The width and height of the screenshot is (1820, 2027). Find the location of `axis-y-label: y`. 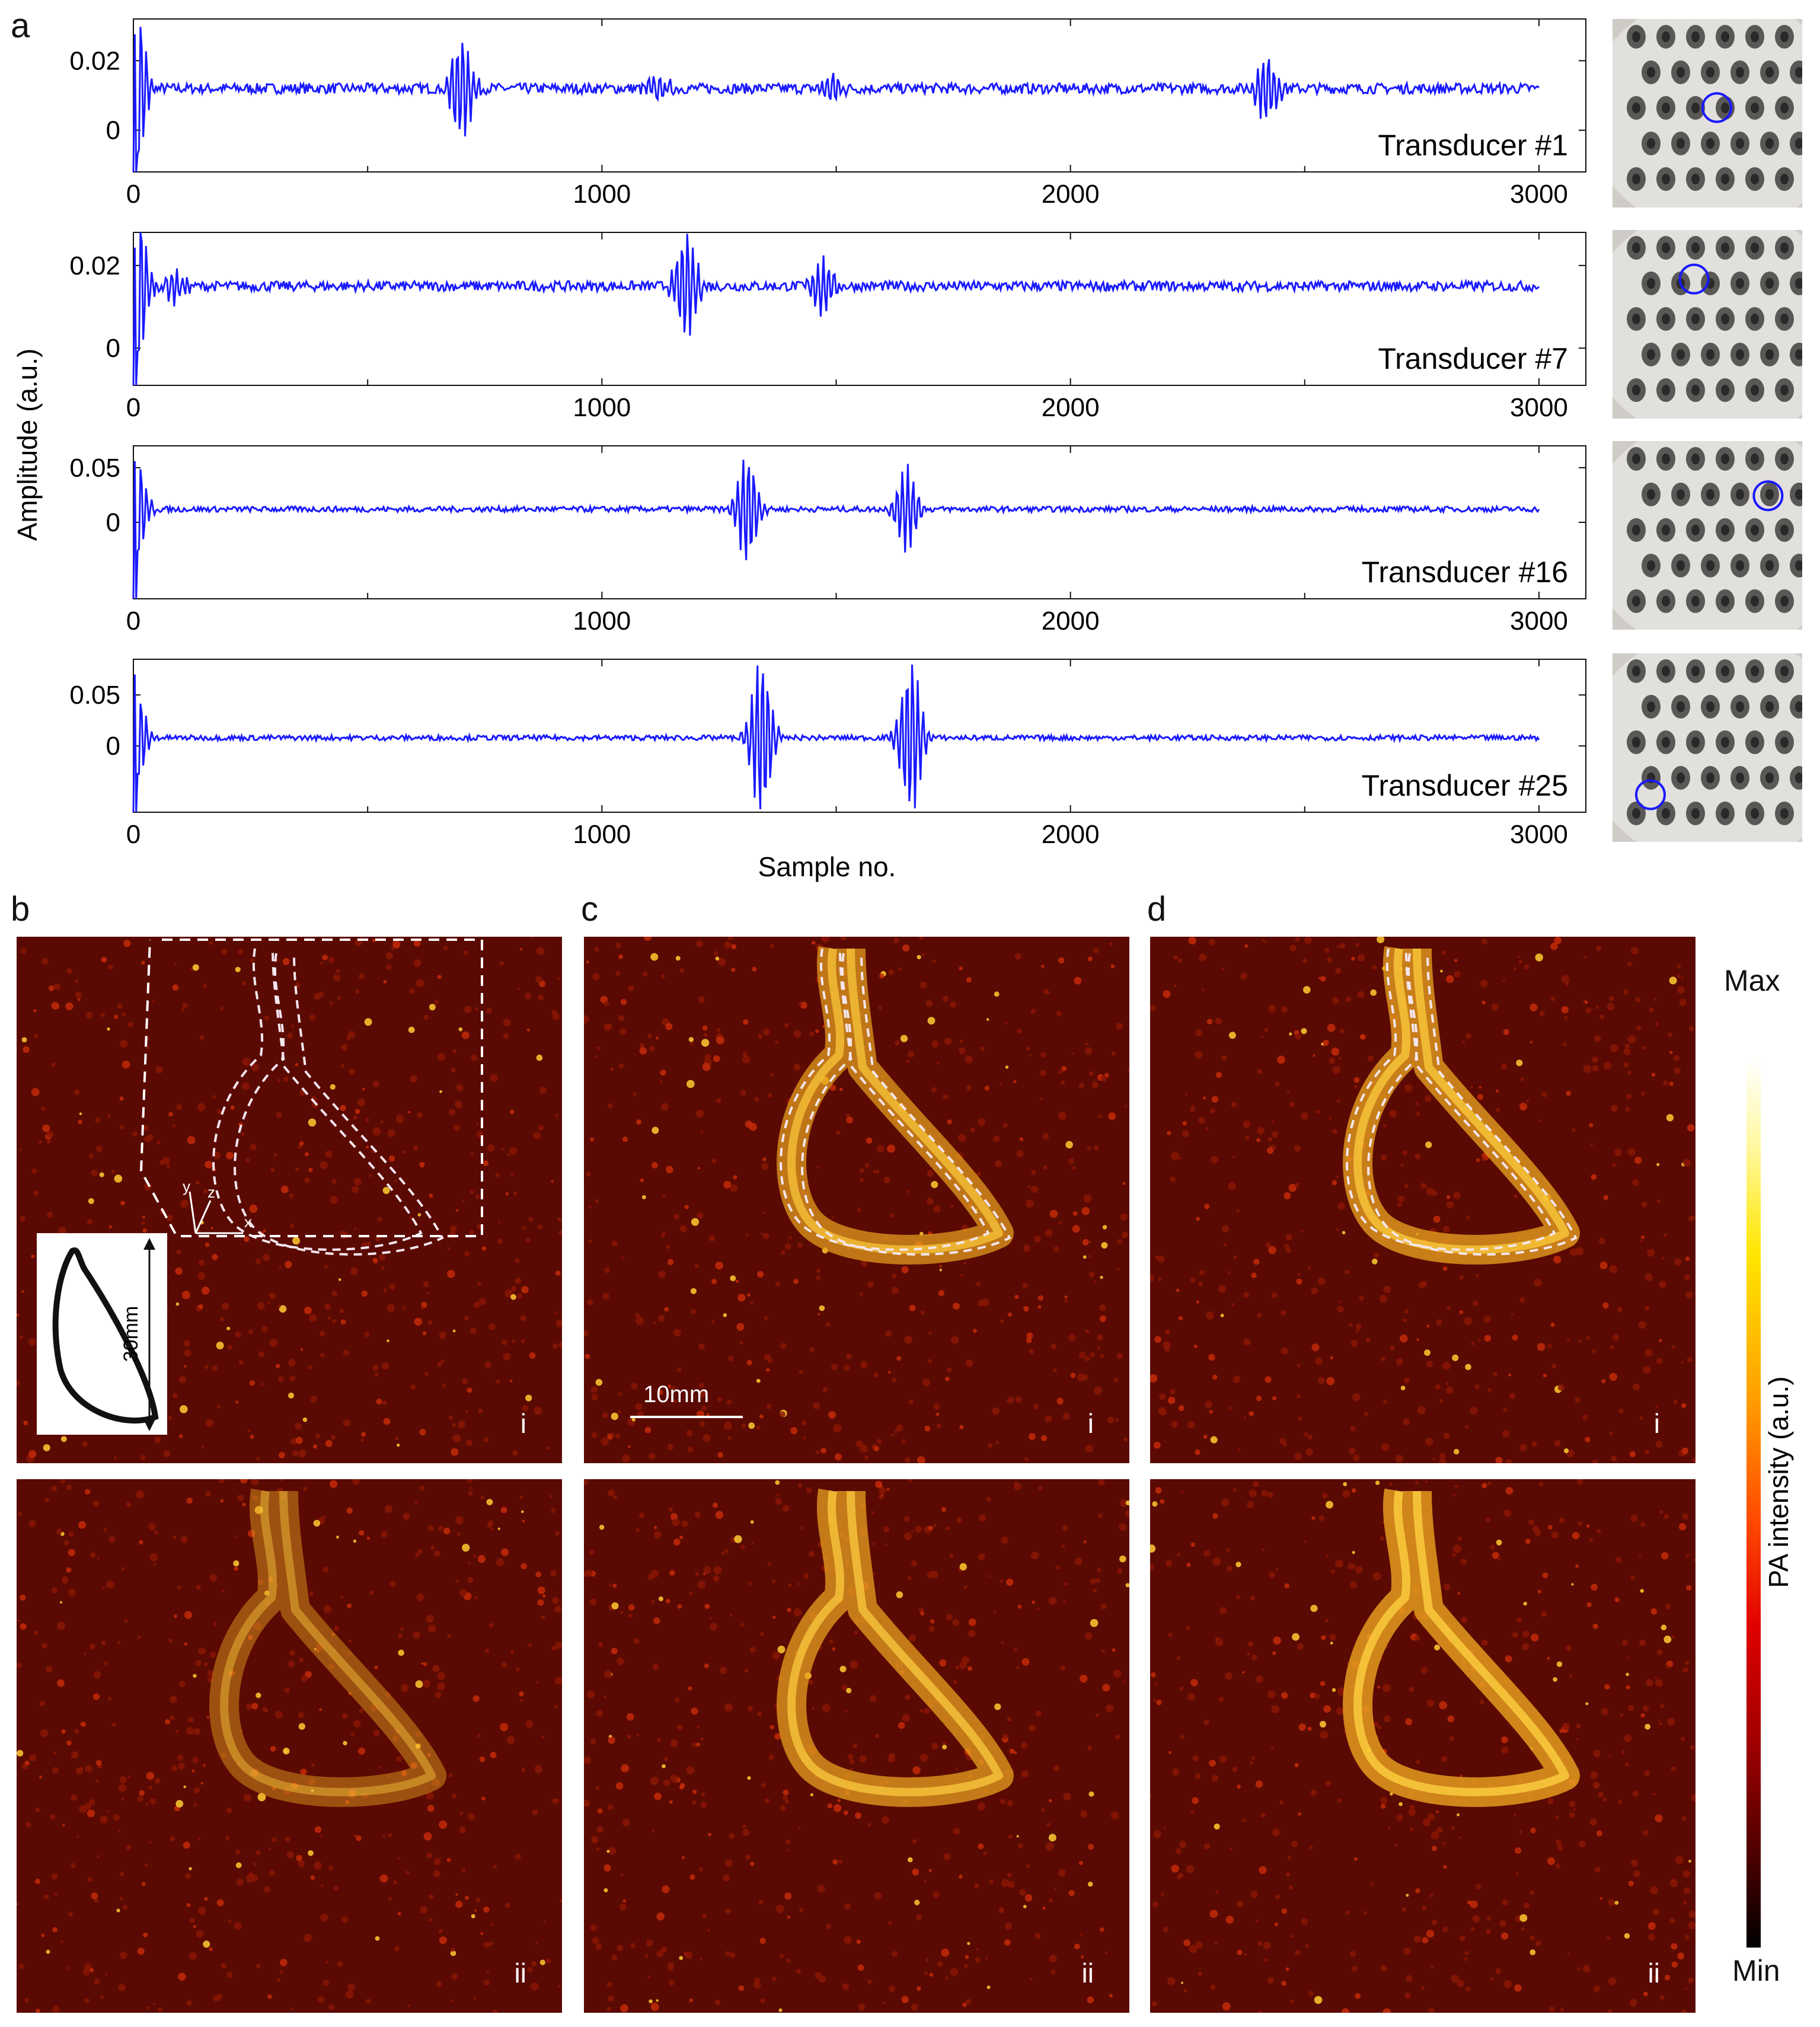

axis-y-label: y is located at coordinates (186, 1186).